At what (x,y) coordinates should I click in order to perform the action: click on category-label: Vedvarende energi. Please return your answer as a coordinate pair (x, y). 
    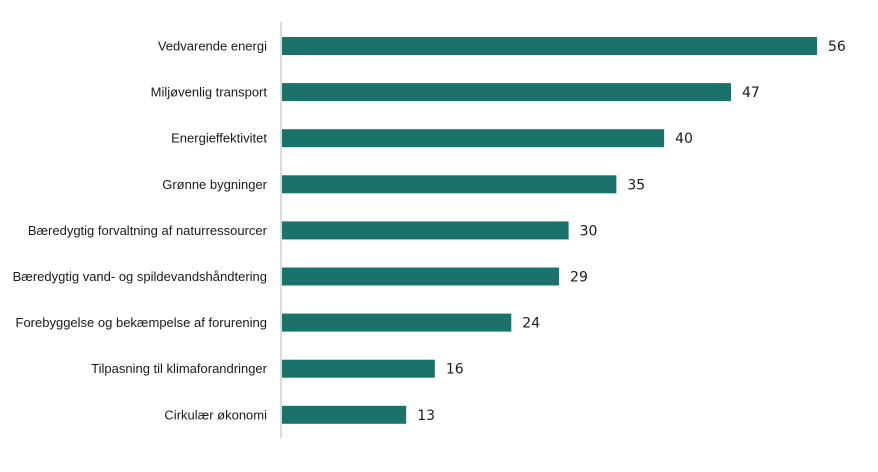
    Looking at the image, I should click on (212, 46).